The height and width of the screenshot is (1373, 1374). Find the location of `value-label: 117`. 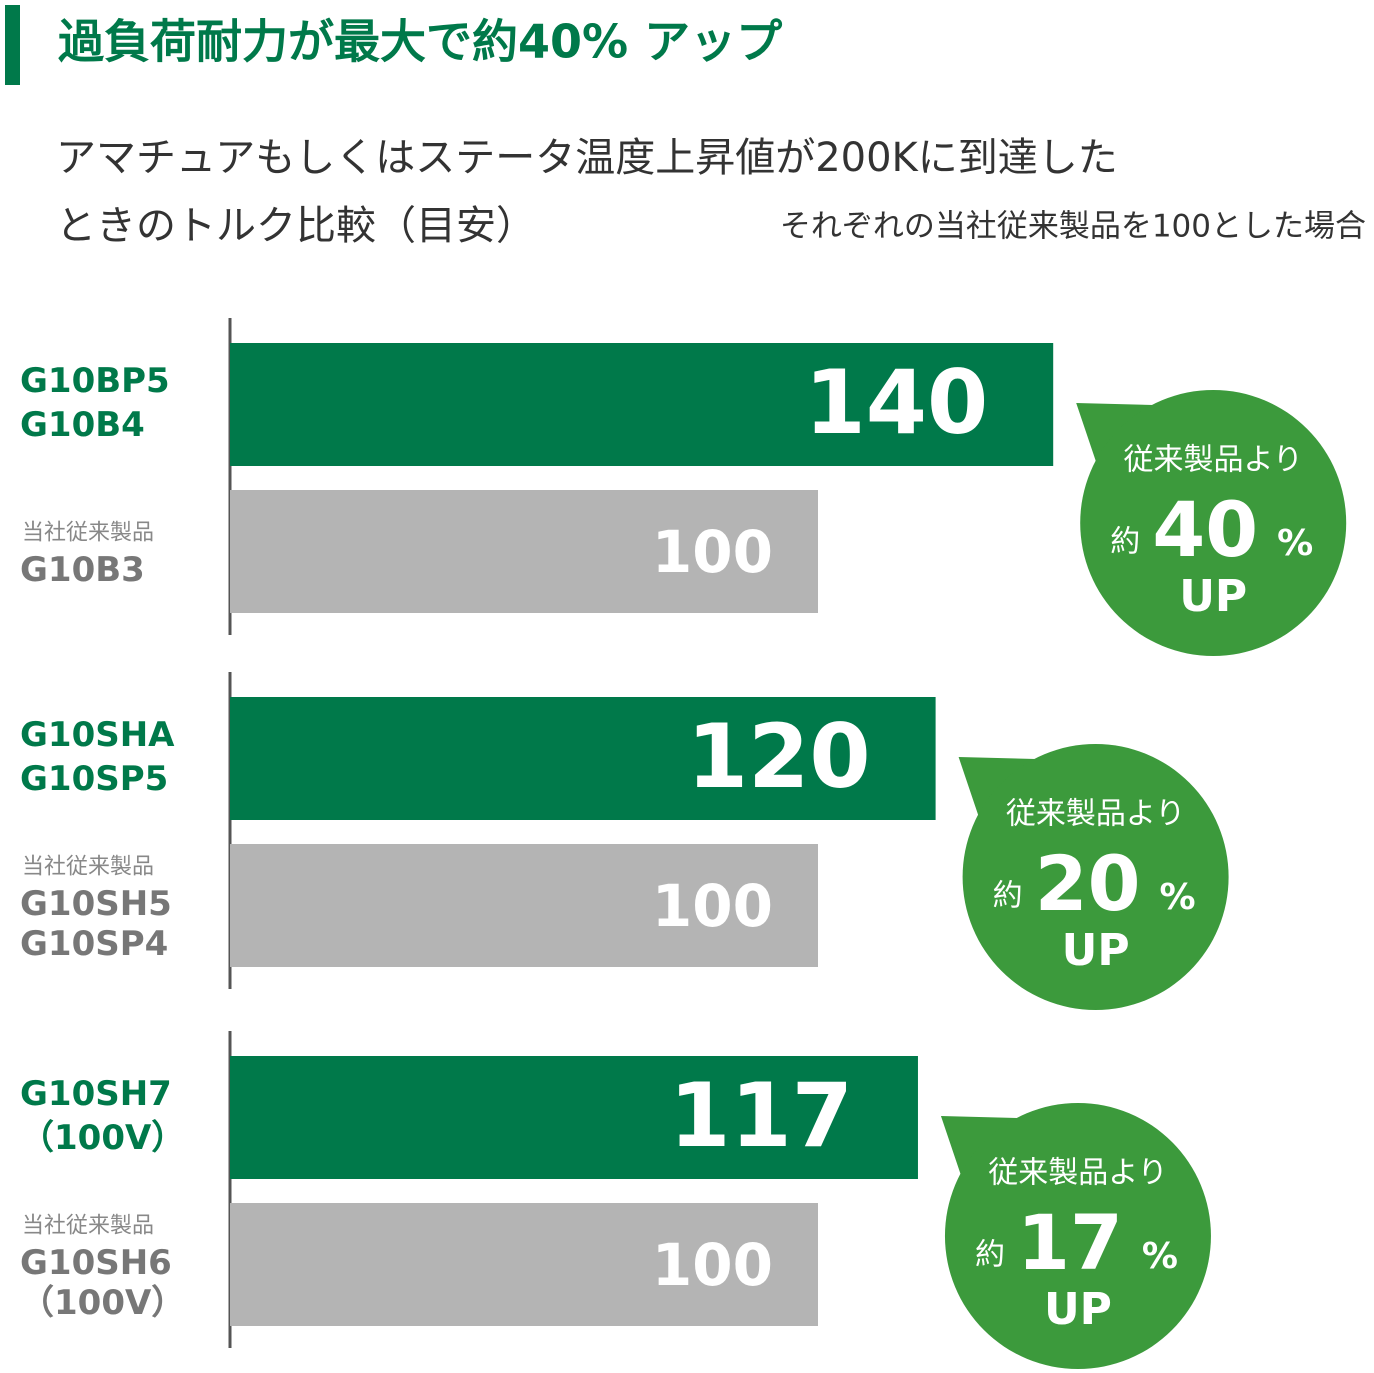

value-label: 117 is located at coordinates (761, 1115).